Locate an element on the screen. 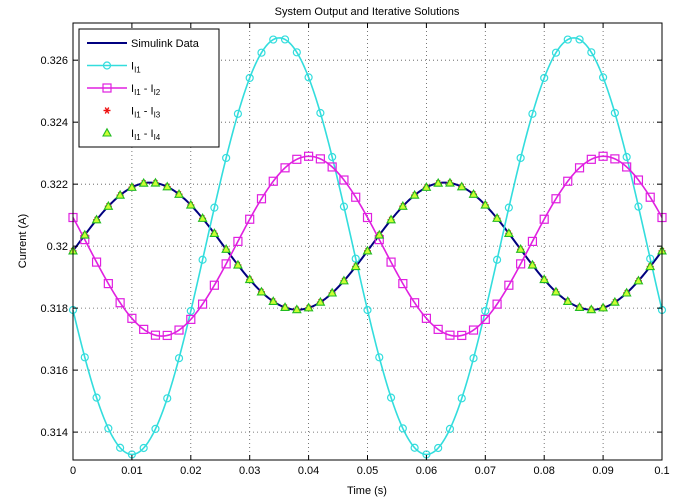 The height and width of the screenshot is (503, 698). legend-item: Simulink Data is located at coordinates (143, 44).